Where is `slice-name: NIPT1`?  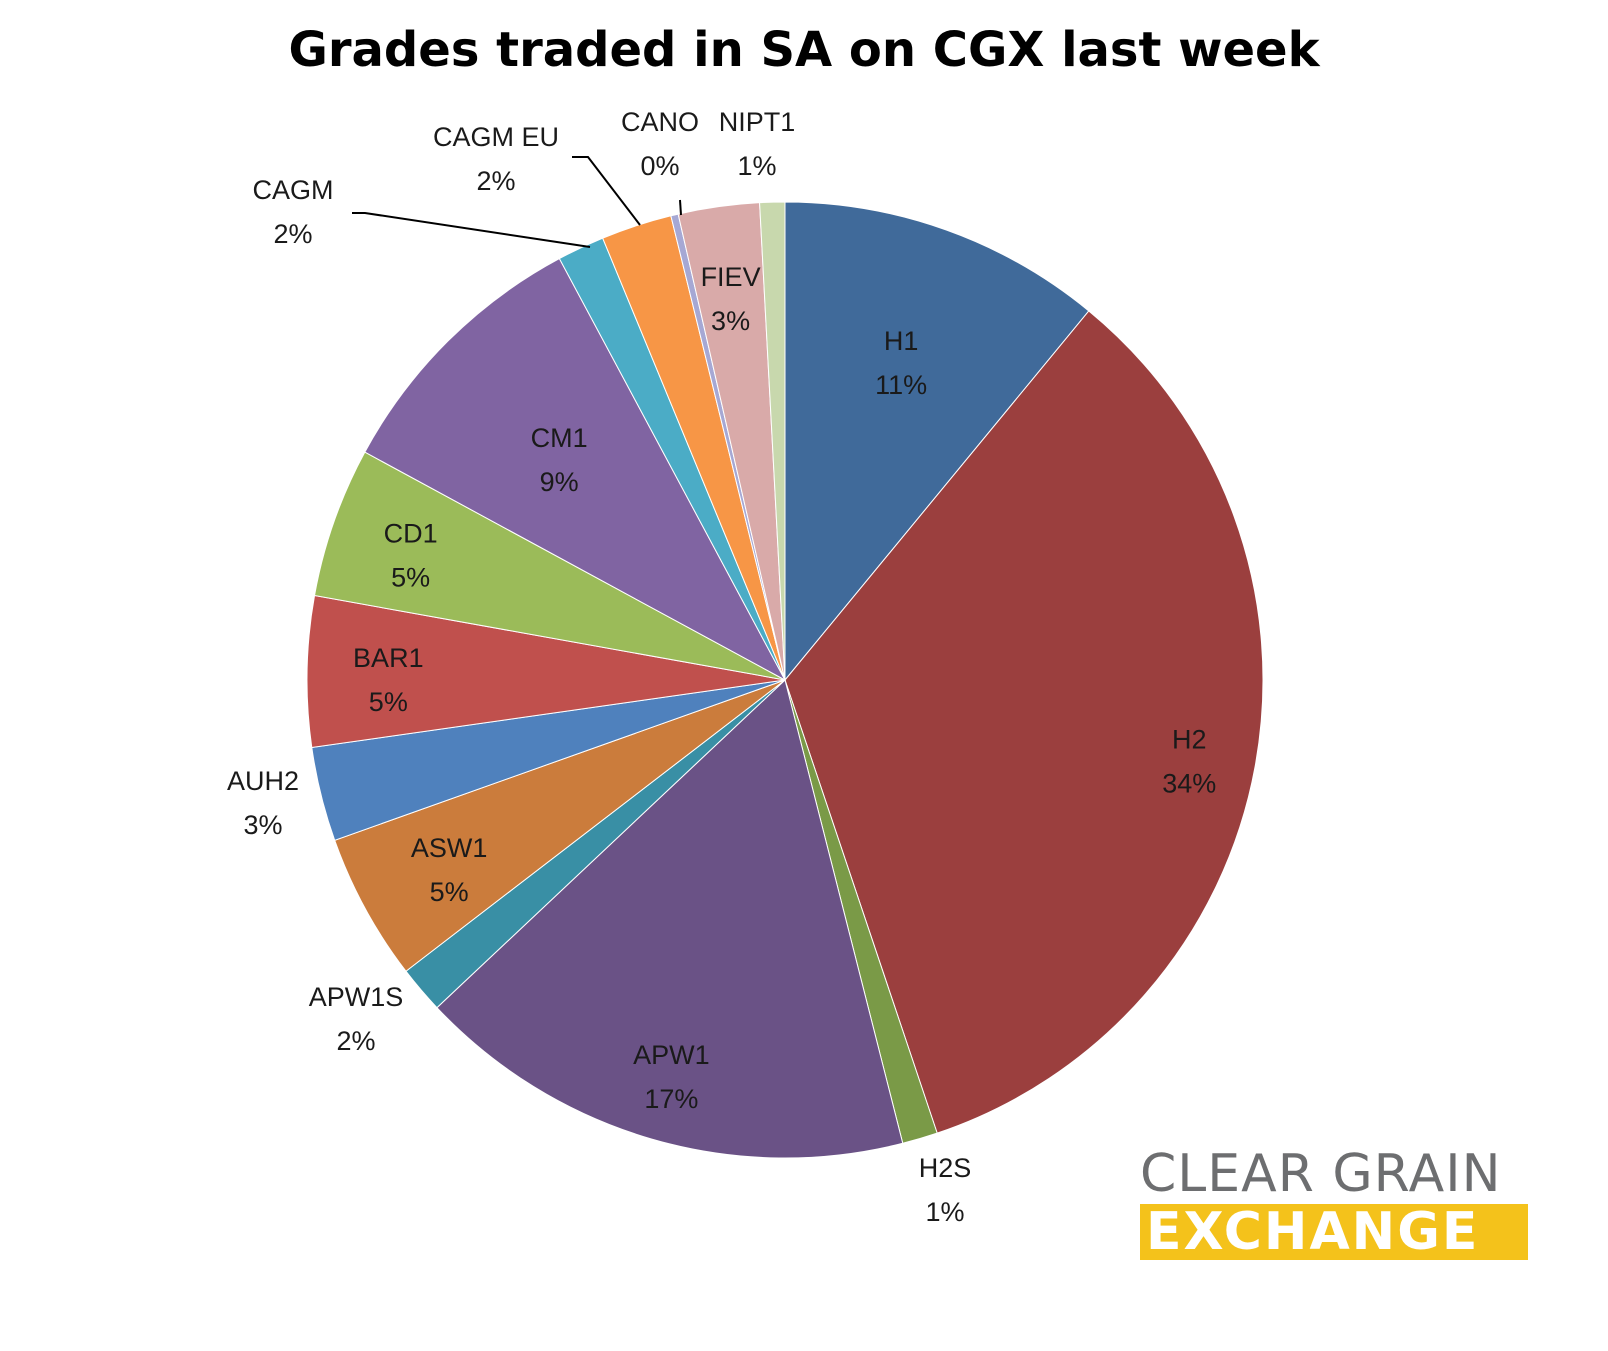 slice-name: NIPT1 is located at coordinates (757, 122).